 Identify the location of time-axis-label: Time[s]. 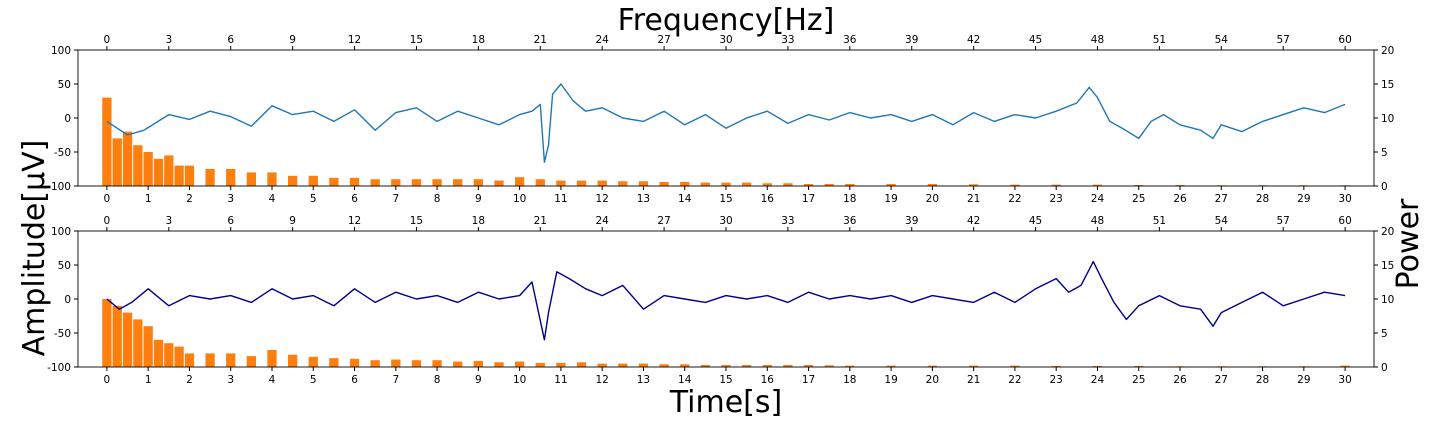
(725, 402).